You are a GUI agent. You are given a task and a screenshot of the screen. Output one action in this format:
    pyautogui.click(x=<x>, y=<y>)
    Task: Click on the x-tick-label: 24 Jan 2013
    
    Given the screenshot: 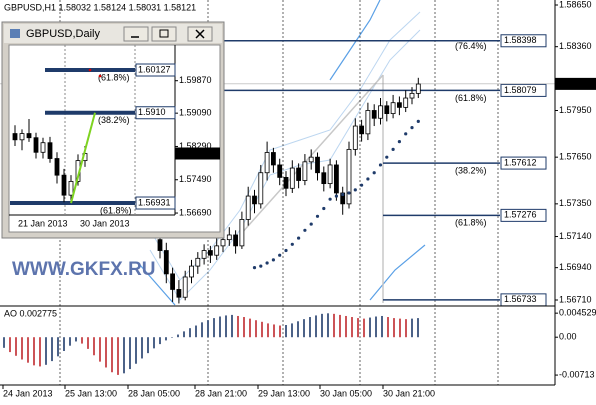 What is the action you would take?
    pyautogui.click(x=28, y=393)
    